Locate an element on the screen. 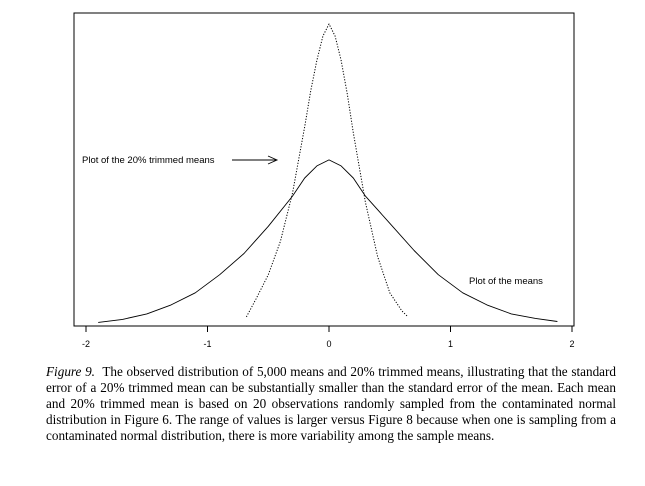 The height and width of the screenshot is (486, 645). annotation-trimmed-means: Plot of the 20% trimmed means is located at coordinates (180, 160).